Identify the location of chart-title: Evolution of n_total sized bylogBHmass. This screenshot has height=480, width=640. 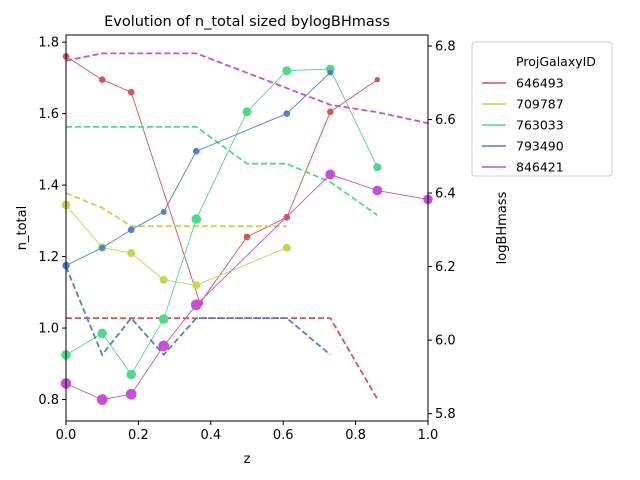
(247, 22).